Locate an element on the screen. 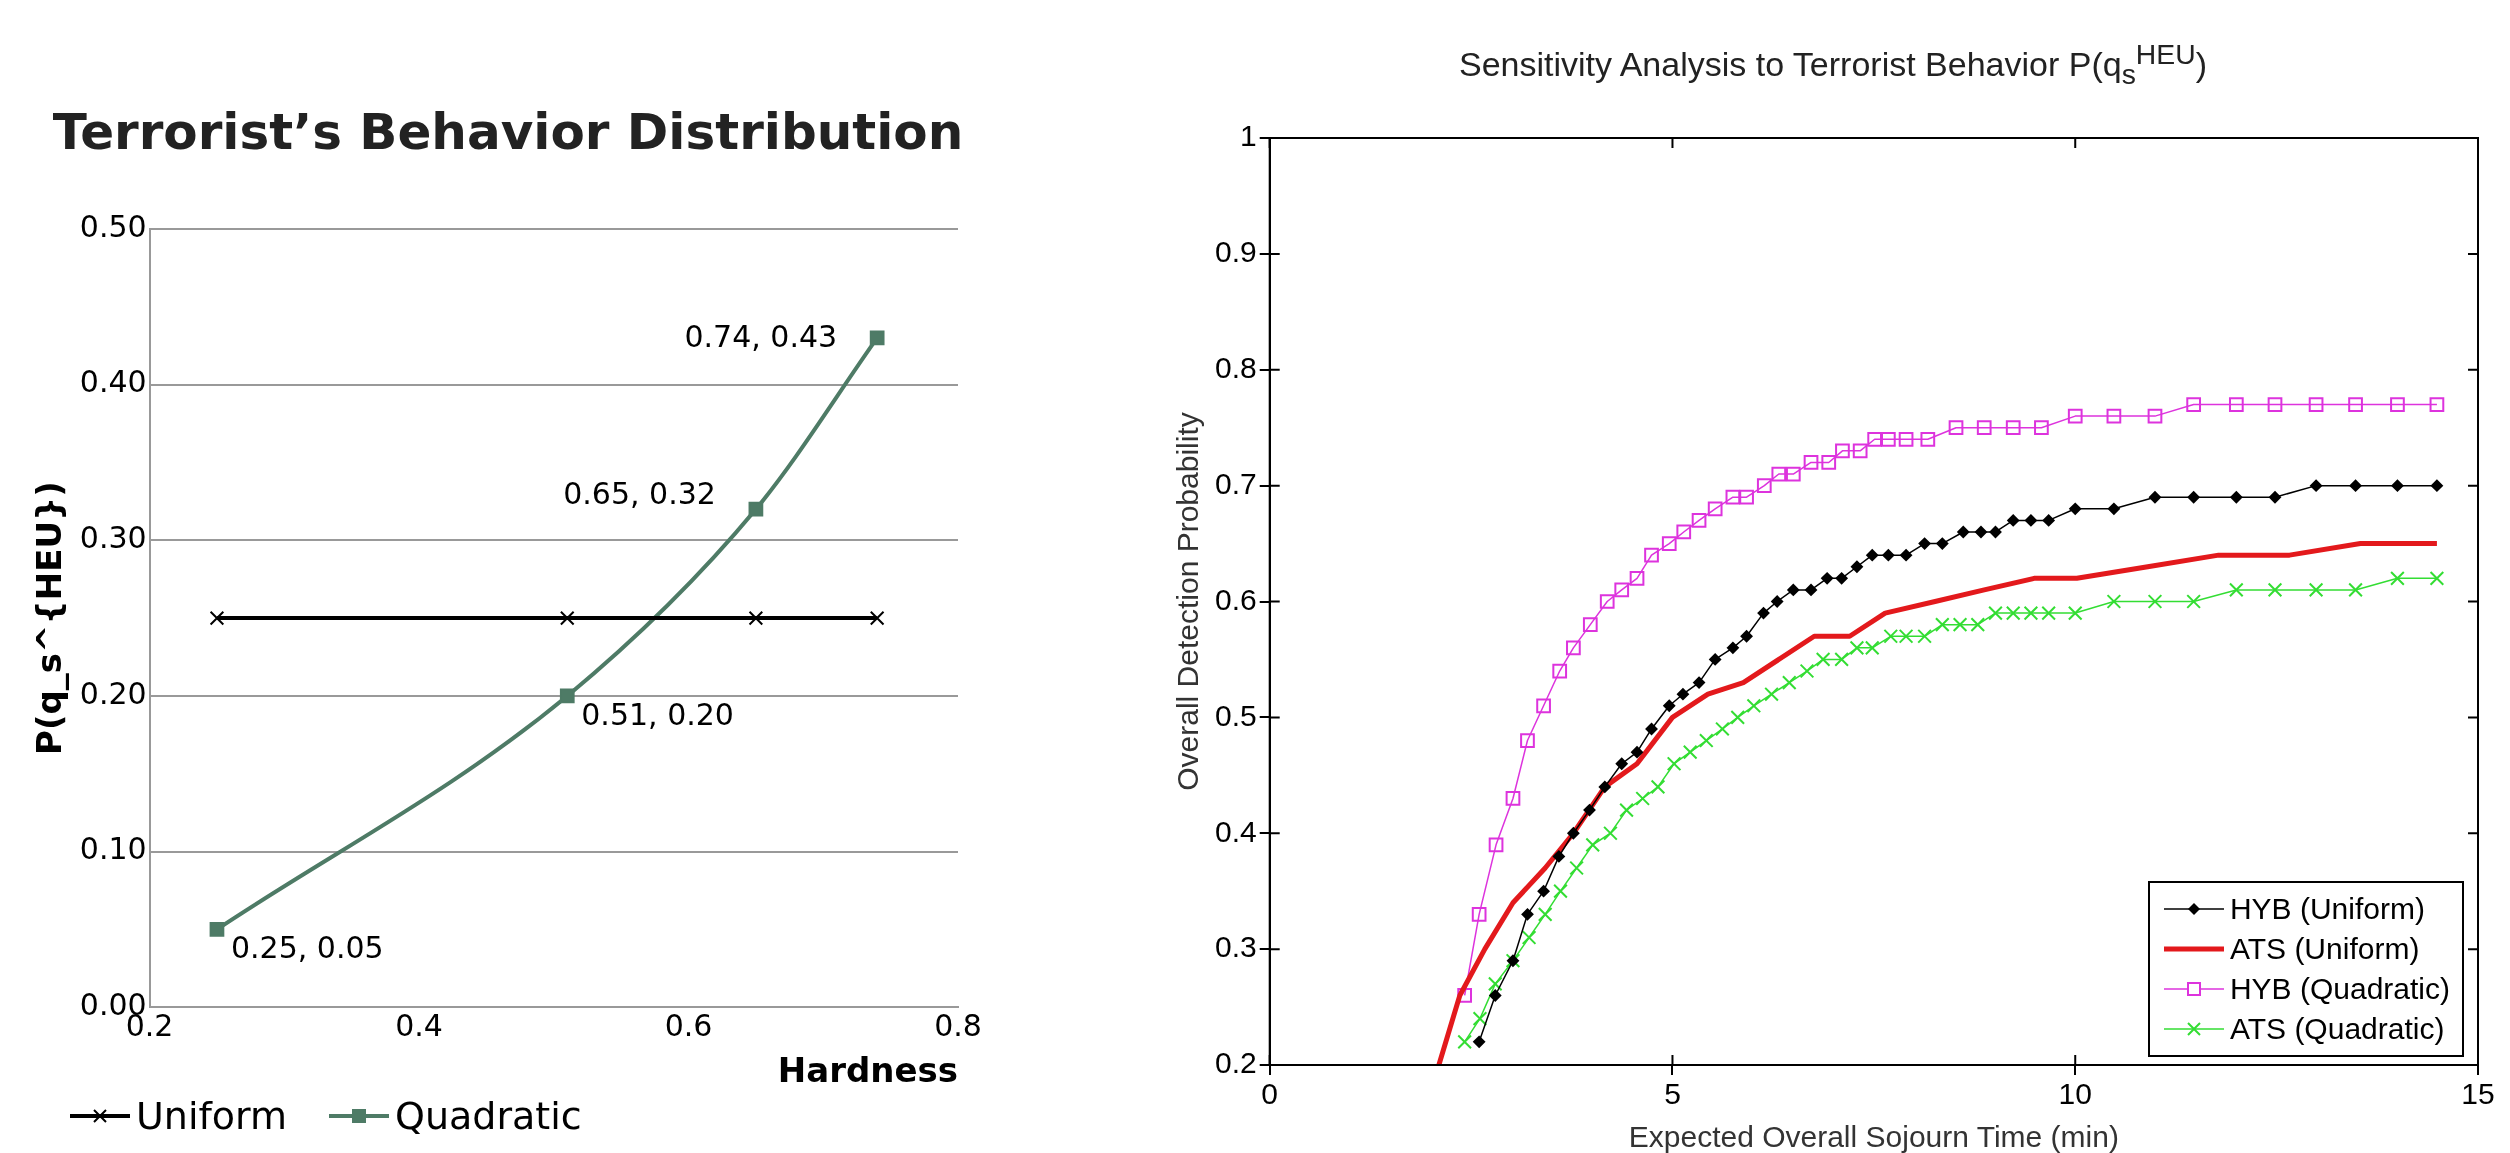 The height and width of the screenshot is (1153, 2510). chart-title: Sensitivity Analysis to Terrorist Behavior P(q$_{s}$$^{HEU}$) is located at coordinates (1833, 65).